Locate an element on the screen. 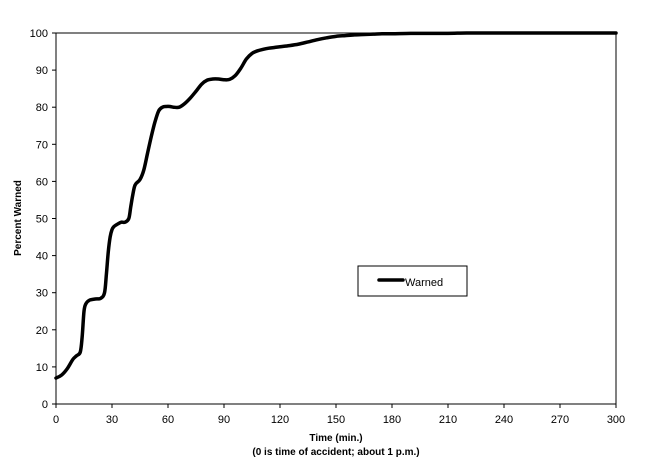 The image size is (666, 474). y-axis-ticks: 0 10 20 30 40 50 60 70 80 90 100 is located at coordinates (43, 219).